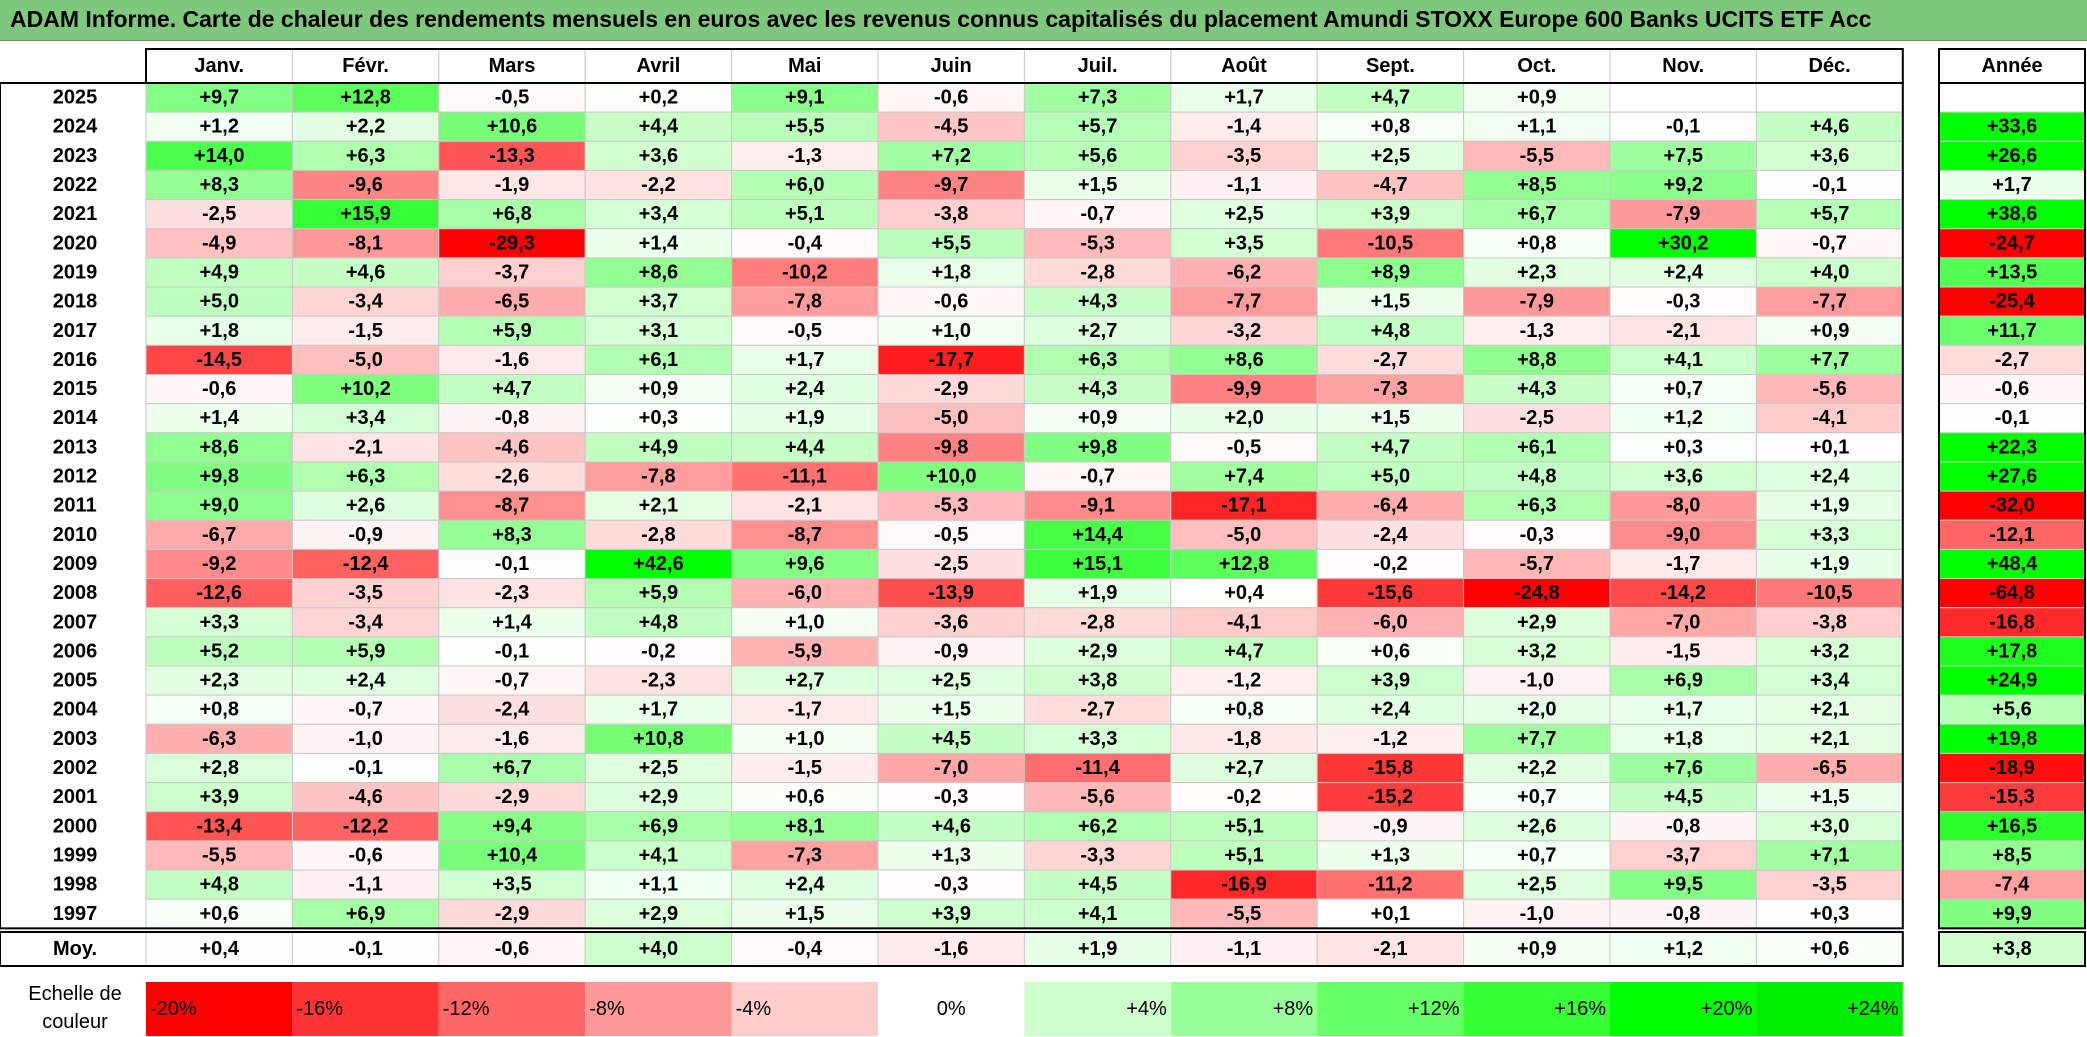 Image resolution: width=2087 pixels, height=1037 pixels. Describe the element at coordinates (951, 797) in the screenshot. I see `heatmap-cell-value: -0,3` at that location.